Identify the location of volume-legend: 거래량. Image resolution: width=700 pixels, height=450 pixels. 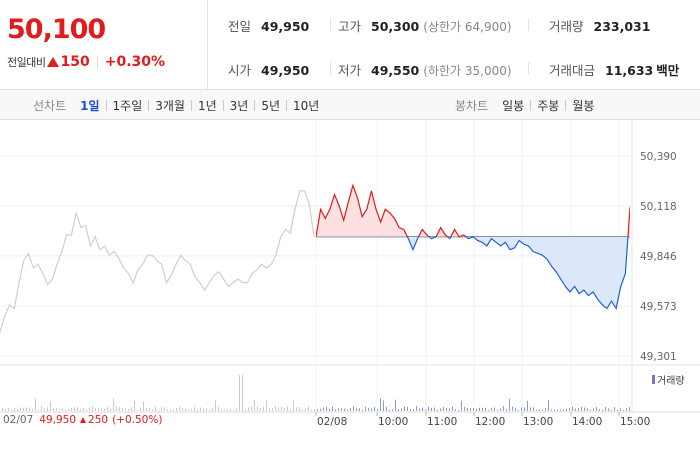
(668, 379).